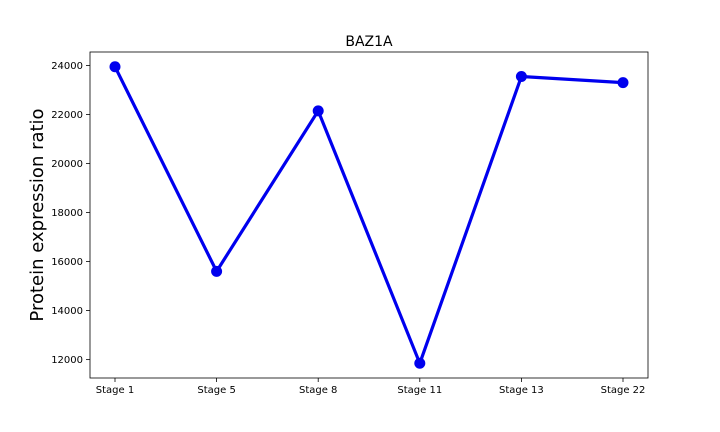 This screenshot has width=720, height=432. Describe the element at coordinates (37, 214) in the screenshot. I see `y-axis-title: Protein expression ratio` at that location.